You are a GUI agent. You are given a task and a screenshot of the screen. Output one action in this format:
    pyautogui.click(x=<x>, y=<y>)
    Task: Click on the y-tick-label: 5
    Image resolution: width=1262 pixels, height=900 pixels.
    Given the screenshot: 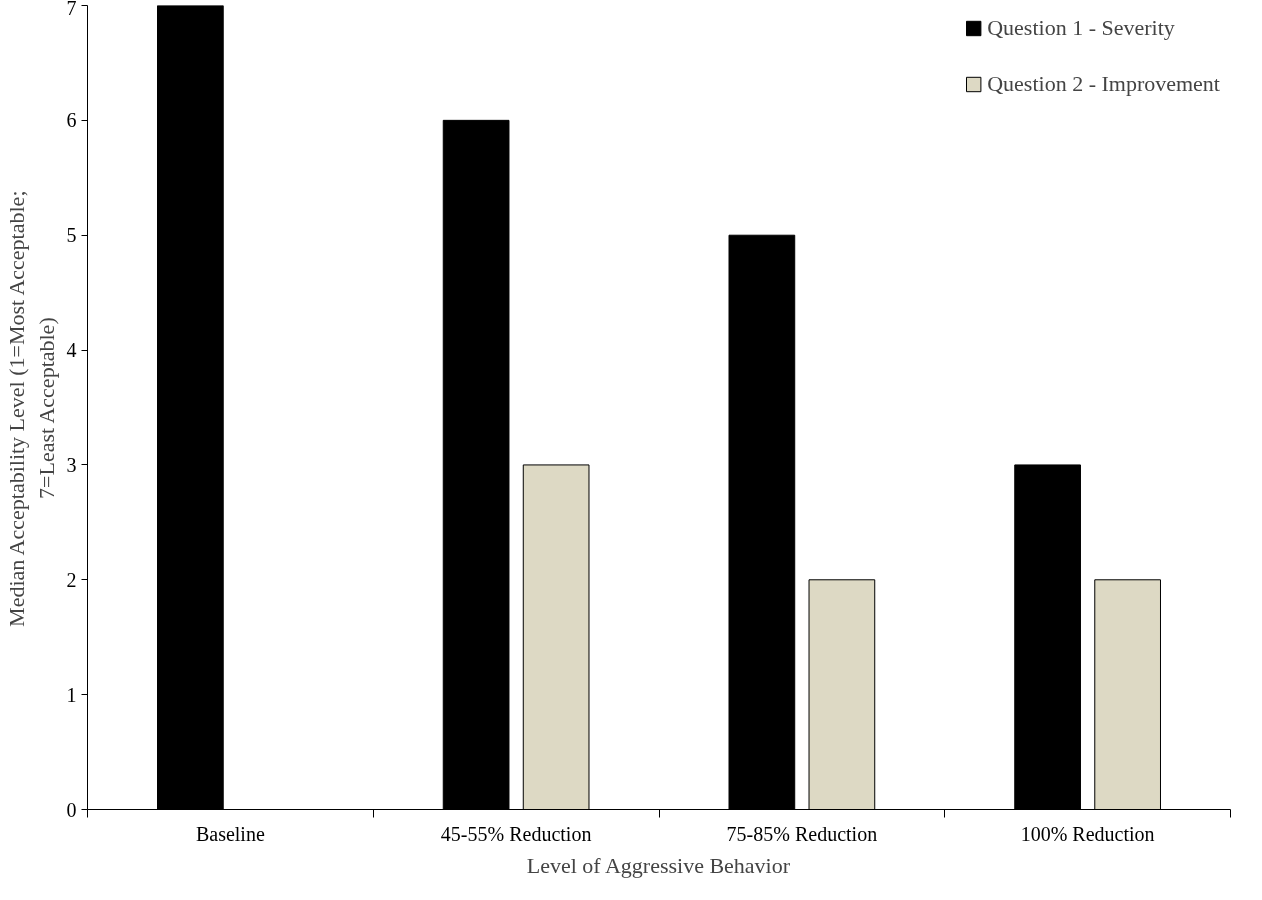 What is the action you would take?
    pyautogui.click(x=71, y=235)
    